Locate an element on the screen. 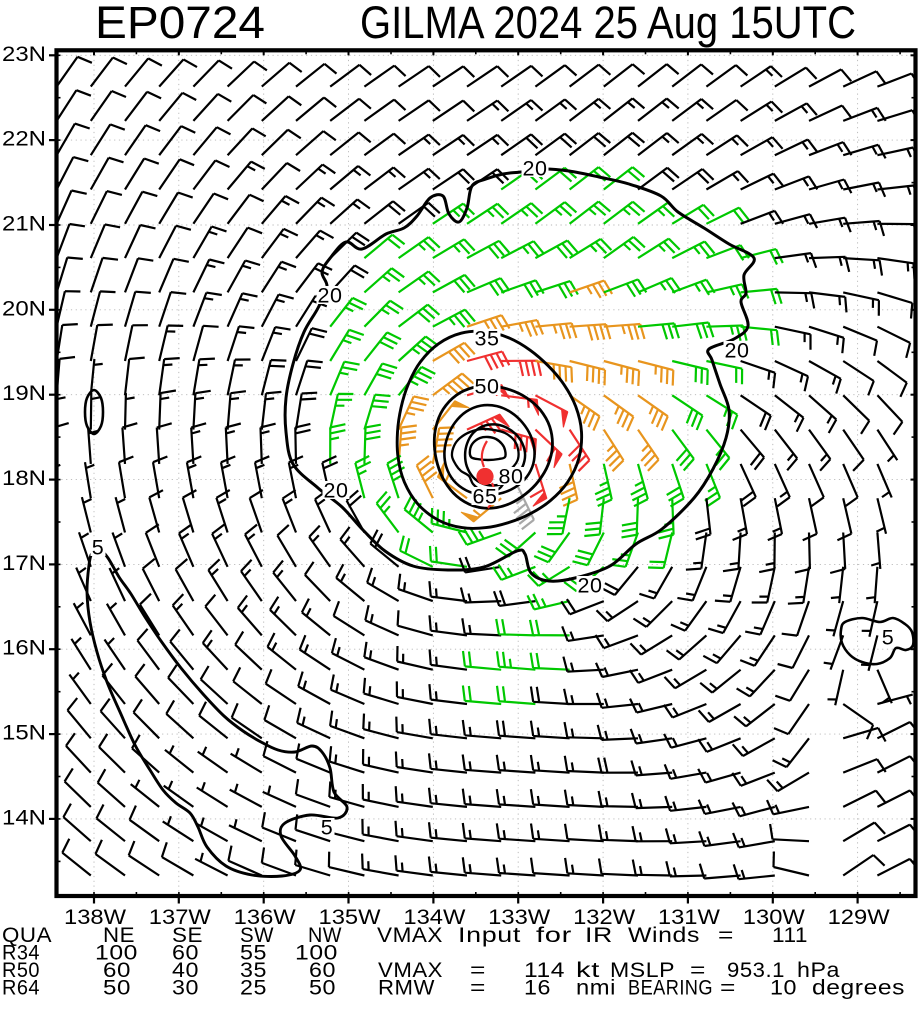 This screenshot has height=1014, width=919. svg-text: 16 is located at coordinates (537, 988).